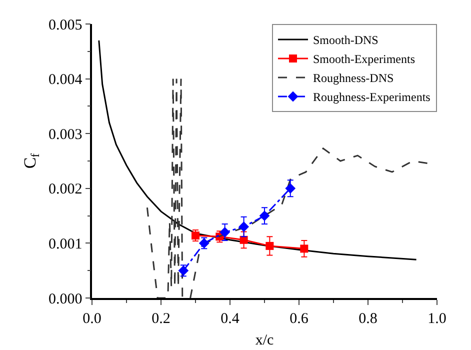  What do you see at coordinates (65, 80) in the screenshot?
I see `y-tick-label: 0.004` at bounding box center [65, 80].